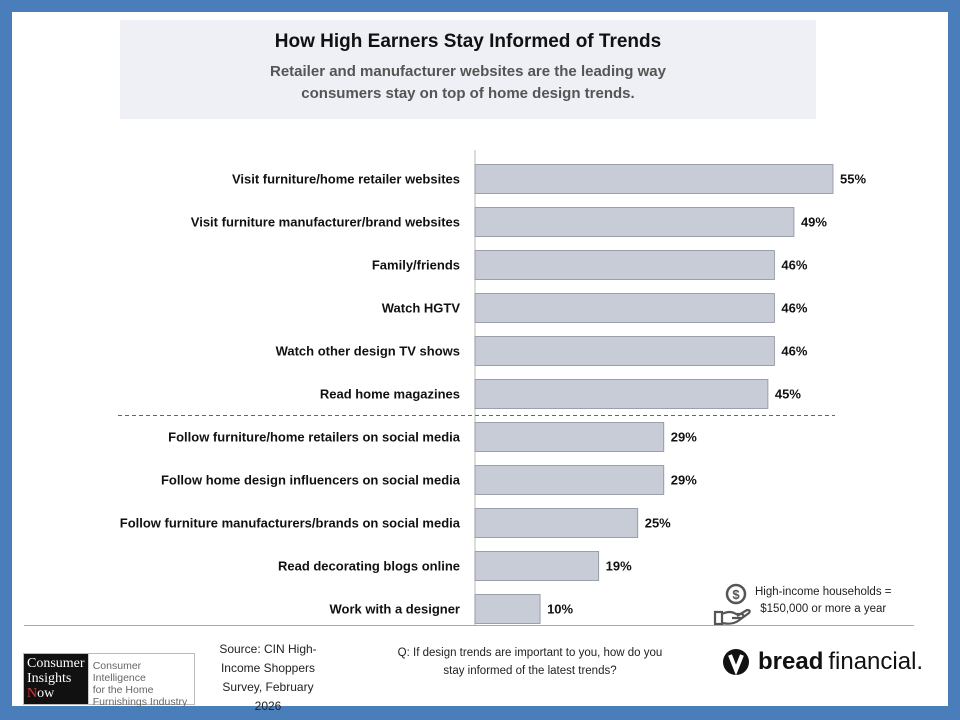 This screenshot has height=720, width=960. Describe the element at coordinates (732, 604) in the screenshot. I see `hand-coin-icon: $` at that location.